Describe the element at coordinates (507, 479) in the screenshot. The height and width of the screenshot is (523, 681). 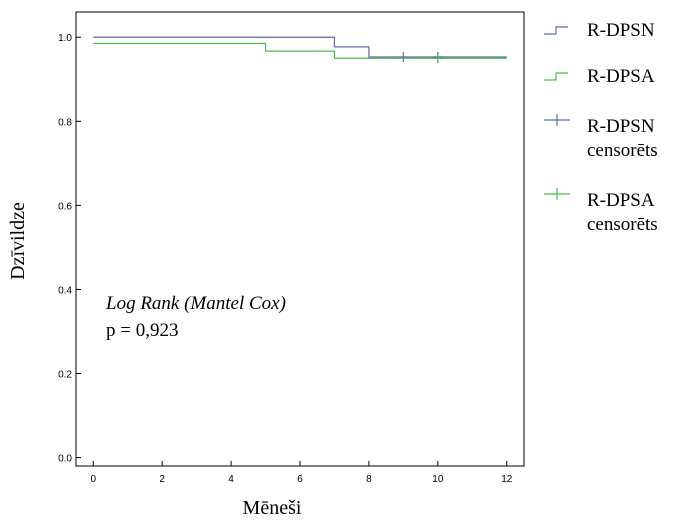
I see `x-tick-label: 12` at that location.